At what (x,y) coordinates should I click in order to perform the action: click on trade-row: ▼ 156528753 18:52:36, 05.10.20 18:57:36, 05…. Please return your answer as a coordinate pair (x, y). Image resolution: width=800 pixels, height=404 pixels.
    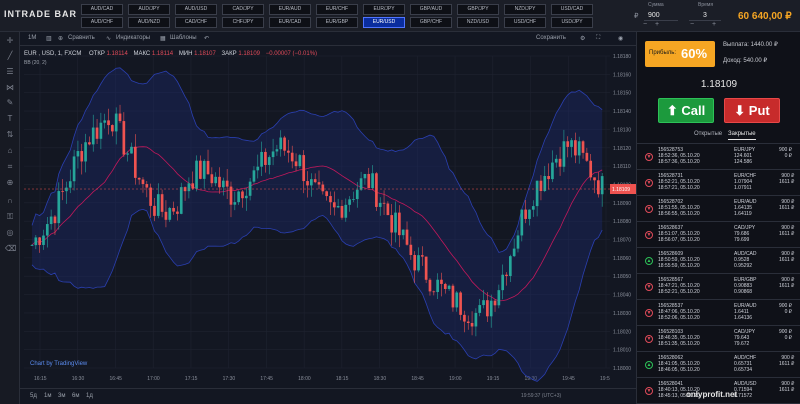
    Looking at the image, I should click on (718, 157).